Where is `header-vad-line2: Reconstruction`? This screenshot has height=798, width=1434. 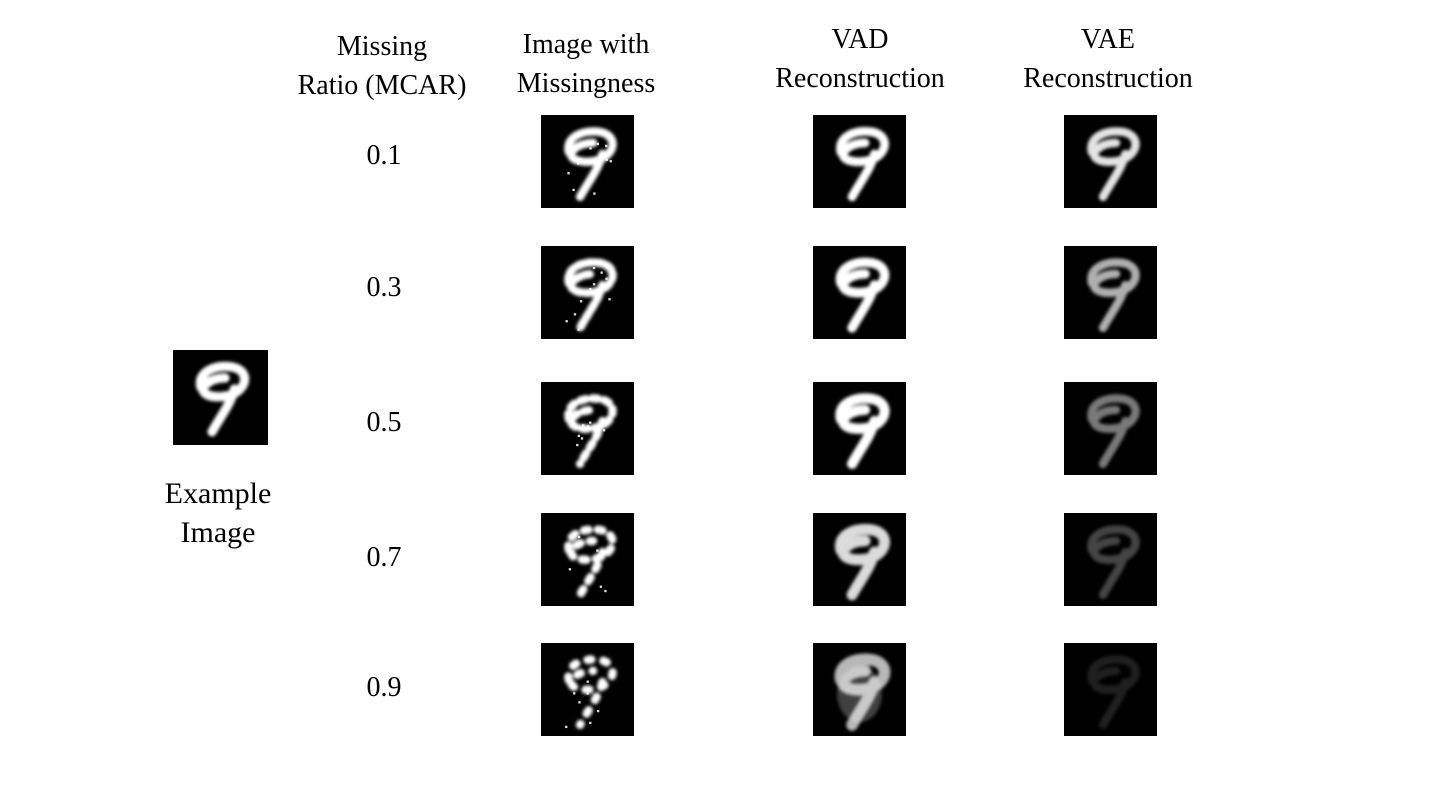 header-vad-line2: Reconstruction is located at coordinates (860, 78).